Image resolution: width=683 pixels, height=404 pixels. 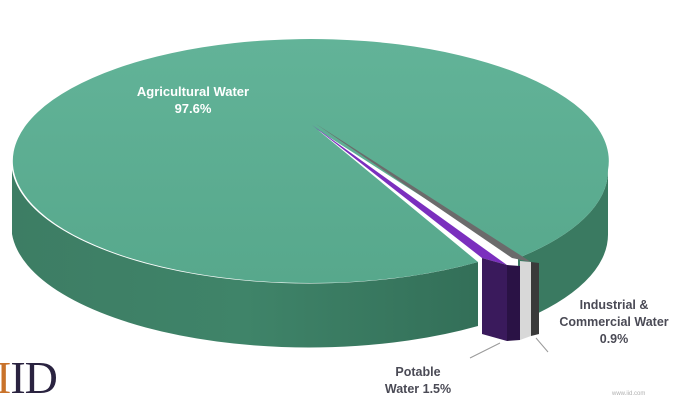 I want to click on label-industrial-line2: Commercial Water, so click(x=614, y=322).